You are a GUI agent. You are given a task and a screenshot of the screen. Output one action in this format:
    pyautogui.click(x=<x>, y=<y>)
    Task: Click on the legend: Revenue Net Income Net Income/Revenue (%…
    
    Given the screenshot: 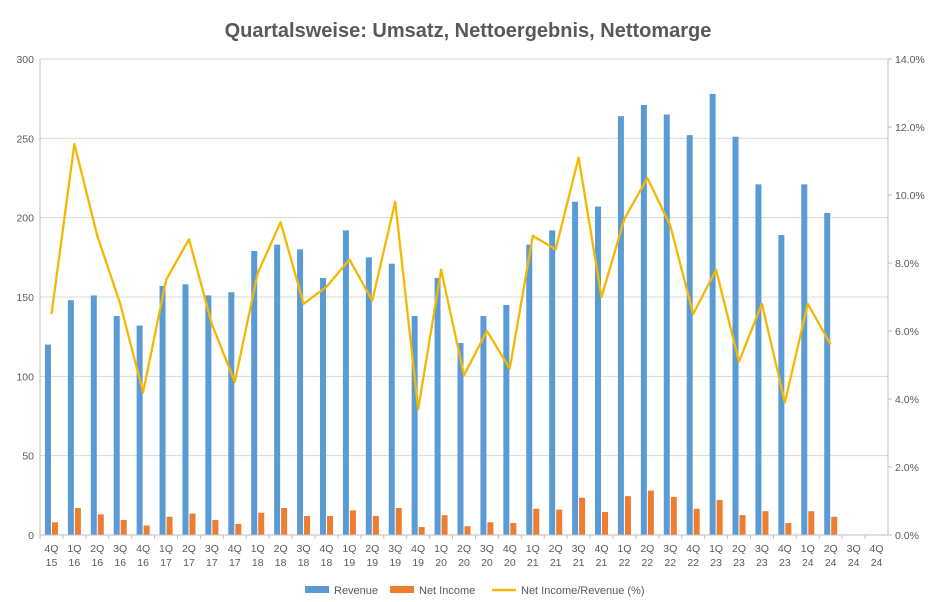 What is the action you would take?
    pyautogui.click(x=475, y=591)
    